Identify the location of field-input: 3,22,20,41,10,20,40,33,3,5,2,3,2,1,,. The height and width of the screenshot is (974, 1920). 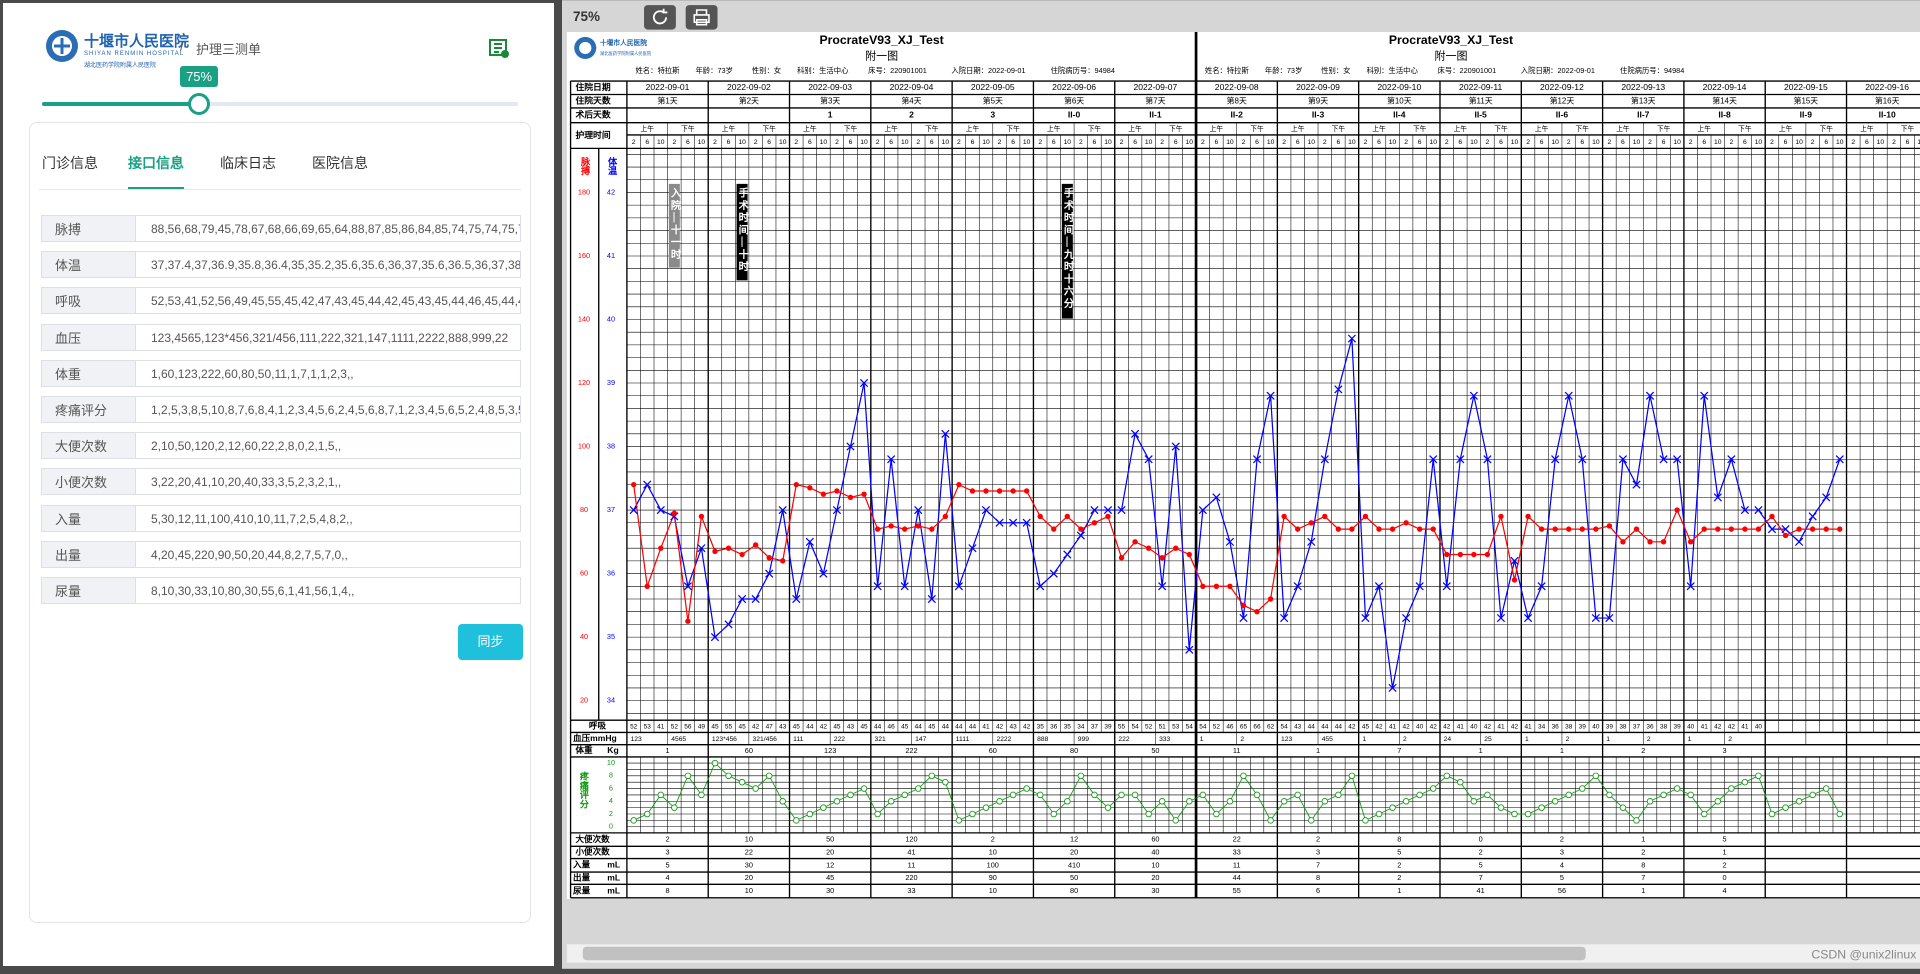
(328, 482).